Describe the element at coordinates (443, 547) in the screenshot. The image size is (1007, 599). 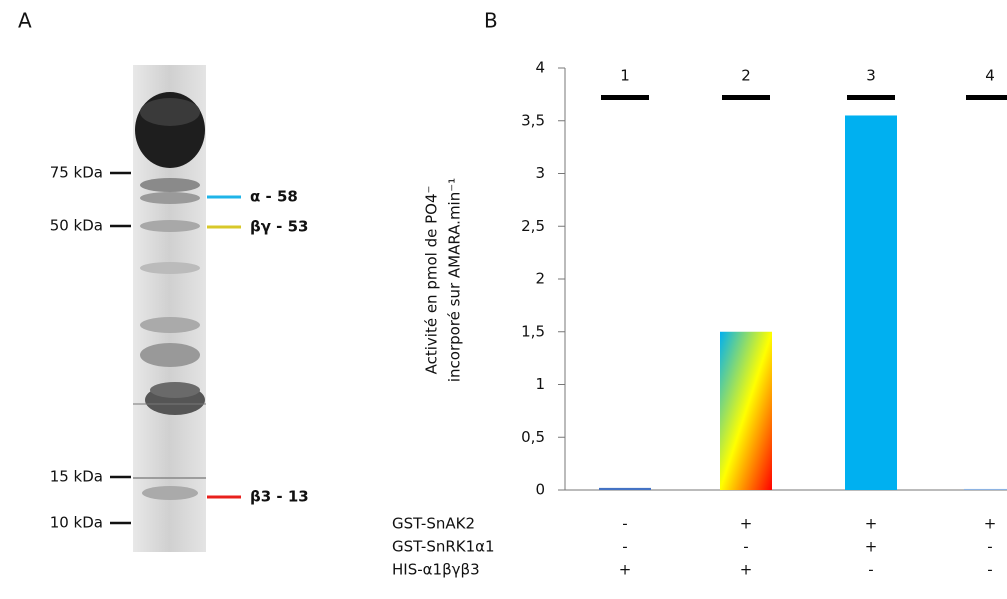
I see `condition-label: GST-SnRK1α1` at that location.